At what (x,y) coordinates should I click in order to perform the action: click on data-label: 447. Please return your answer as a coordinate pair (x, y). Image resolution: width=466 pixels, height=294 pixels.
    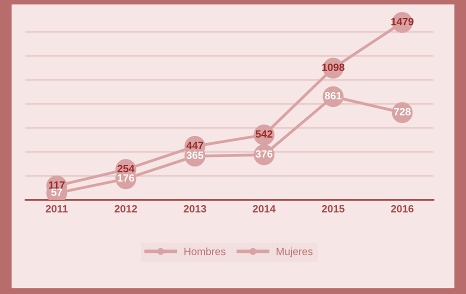
    Looking at the image, I should click on (195, 145).